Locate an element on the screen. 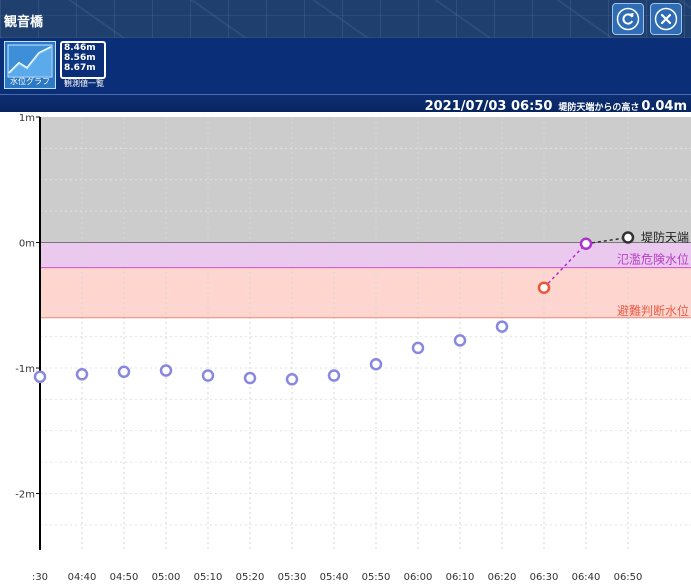 This screenshot has height=584, width=691. list-tab-label: 観測値一覧 is located at coordinates (84, 83).